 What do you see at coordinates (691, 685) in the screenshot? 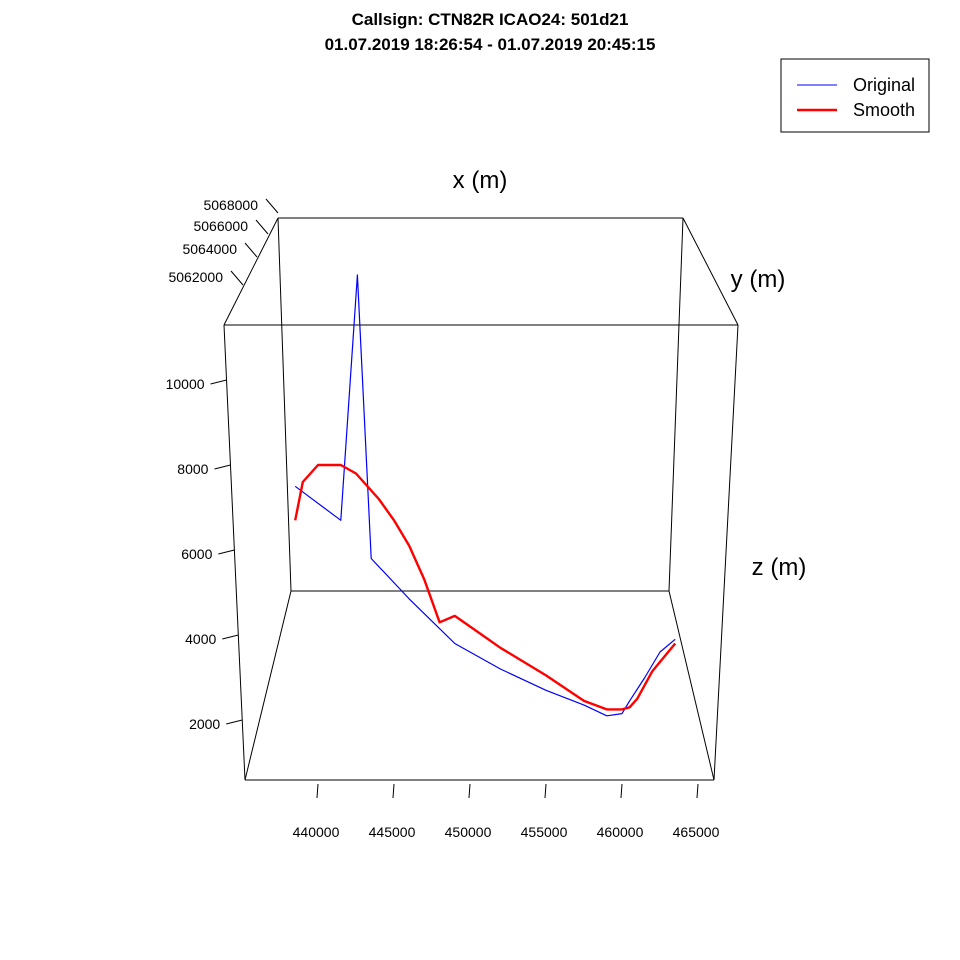
I see `box-edge-bottom-right-depth` at bounding box center [691, 685].